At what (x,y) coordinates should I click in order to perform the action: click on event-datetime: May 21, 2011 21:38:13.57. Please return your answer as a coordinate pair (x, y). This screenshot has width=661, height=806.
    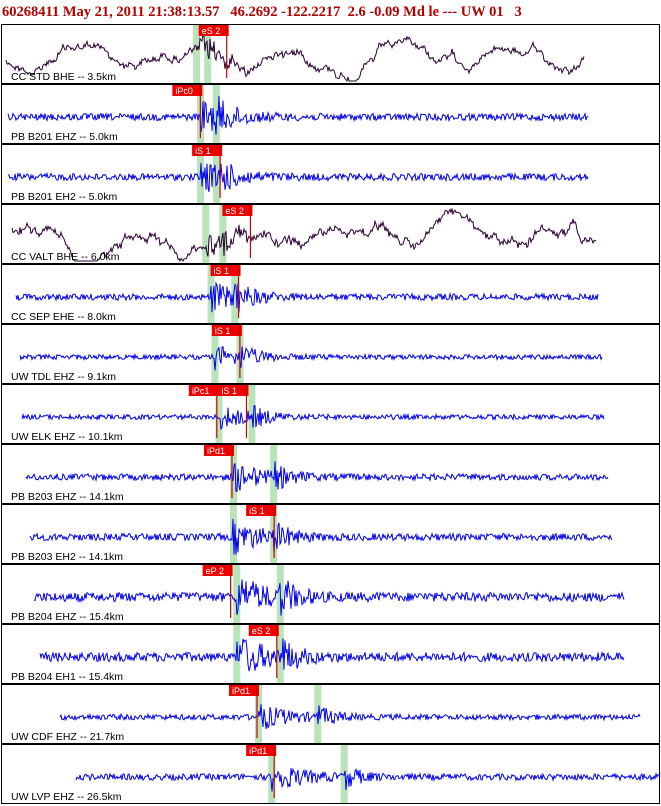
    Looking at the image, I should click on (141, 12).